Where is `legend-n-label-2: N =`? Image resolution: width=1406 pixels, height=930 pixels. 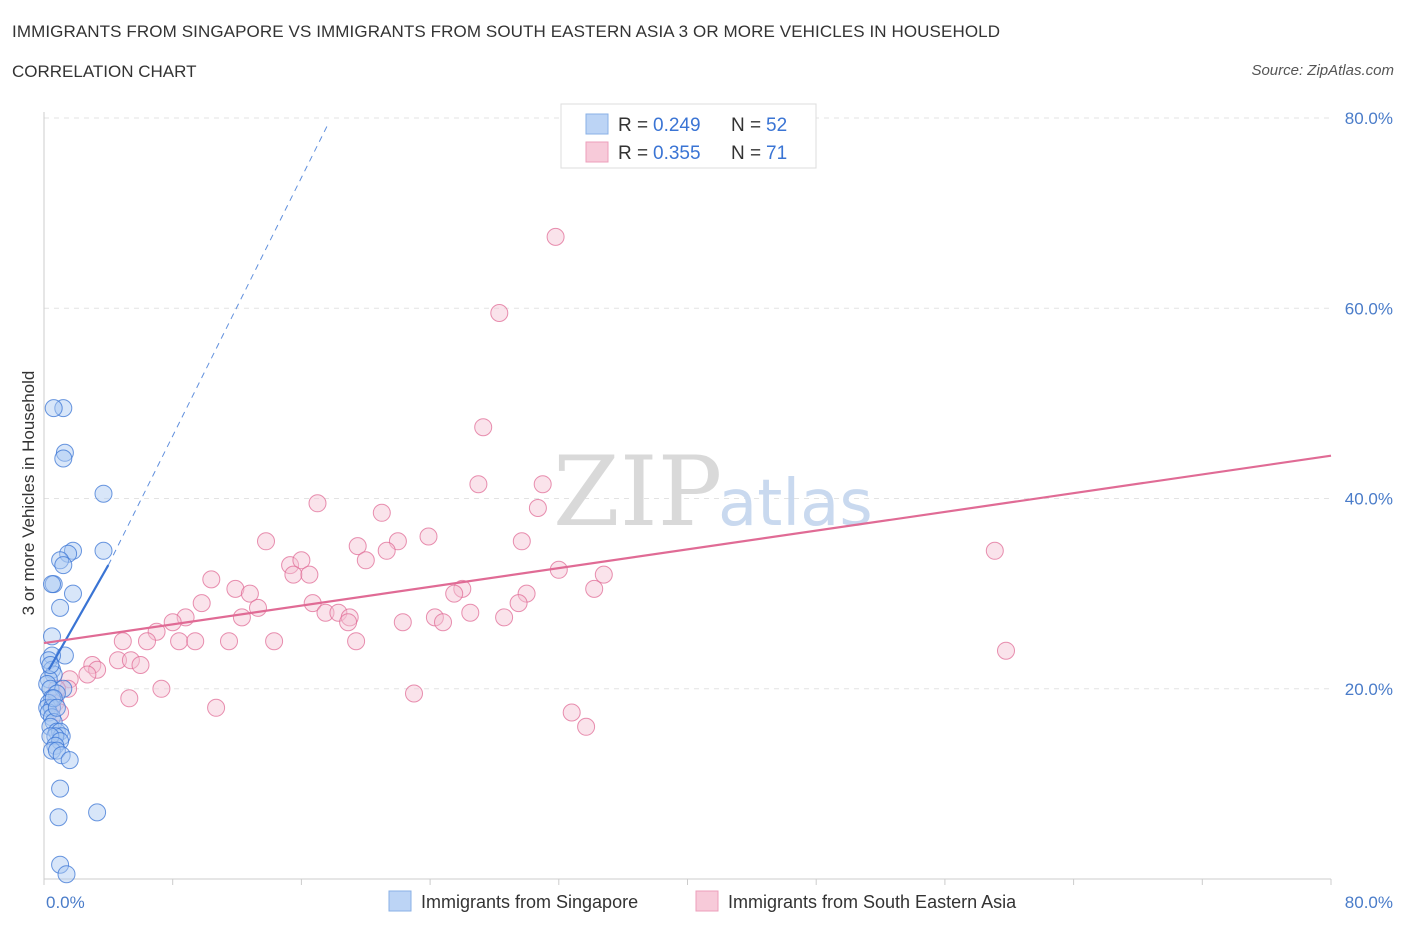 legend-n-label-2: N = is located at coordinates (746, 153).